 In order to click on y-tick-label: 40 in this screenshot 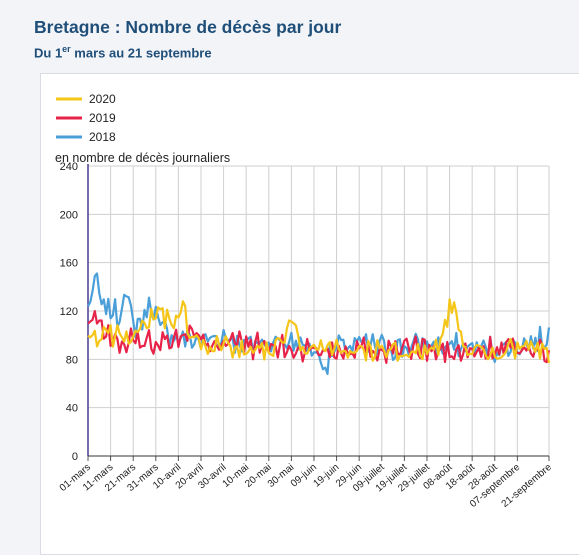, I will do `click(72, 409)`.